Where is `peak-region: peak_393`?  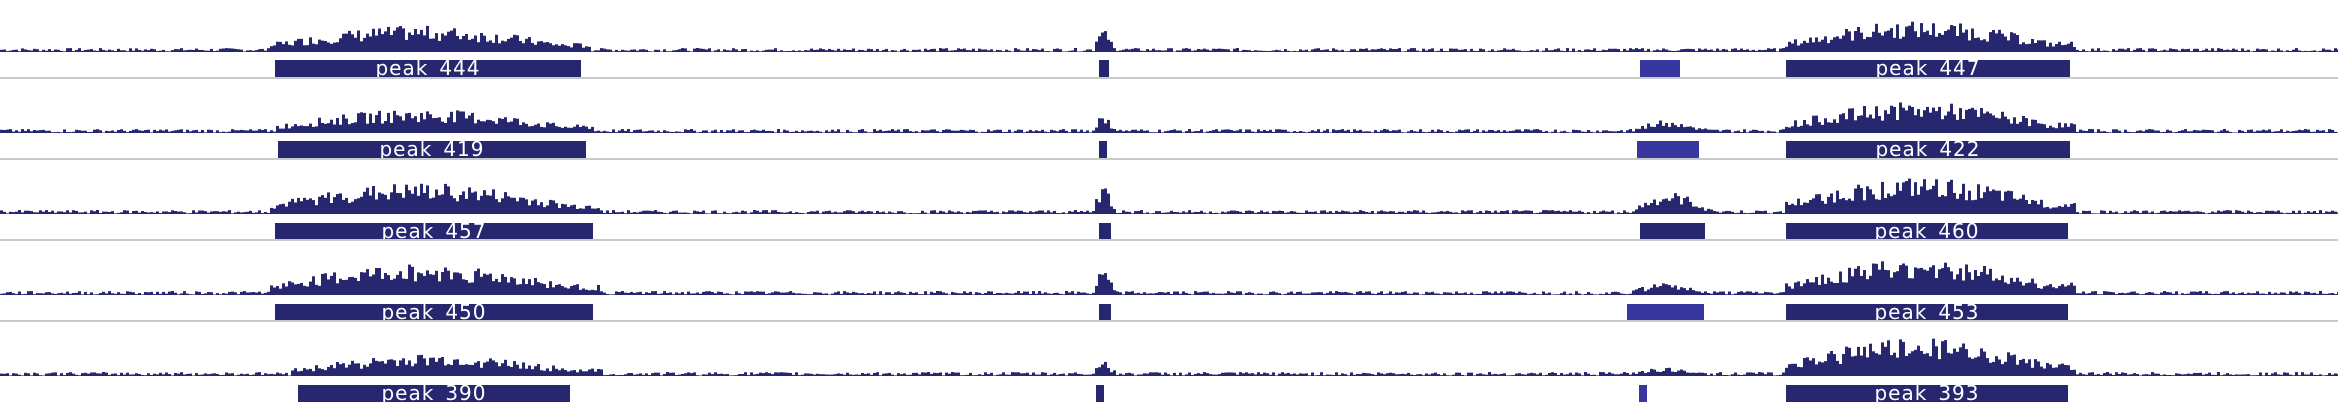 peak-region: peak_393 is located at coordinates (1927, 393).